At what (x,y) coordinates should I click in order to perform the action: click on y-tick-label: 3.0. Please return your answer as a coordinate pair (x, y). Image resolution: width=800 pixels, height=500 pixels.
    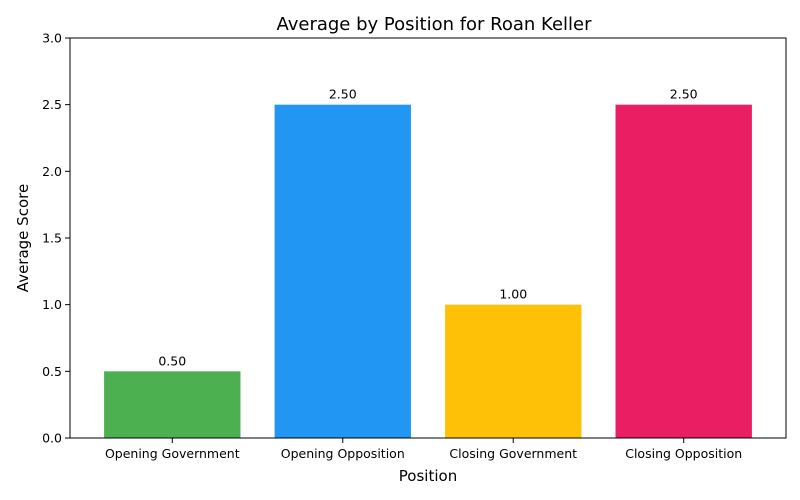
    Looking at the image, I should click on (52, 38).